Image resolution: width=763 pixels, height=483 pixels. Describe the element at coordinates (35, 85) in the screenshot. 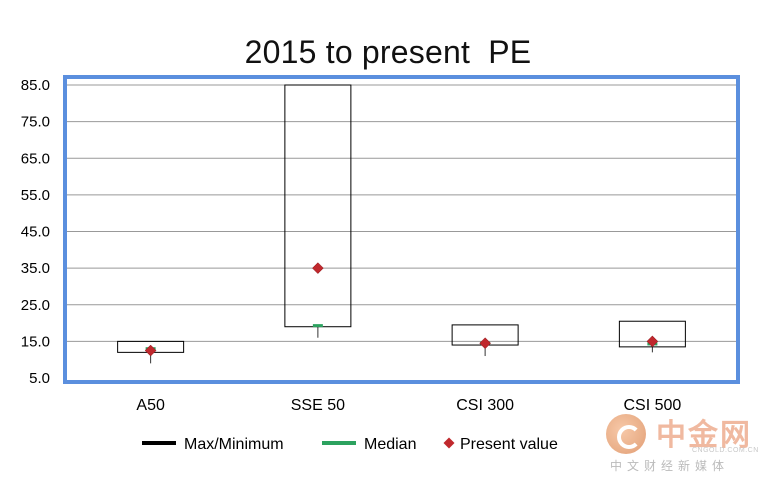

I see `y-tick-label: 85.0` at that location.